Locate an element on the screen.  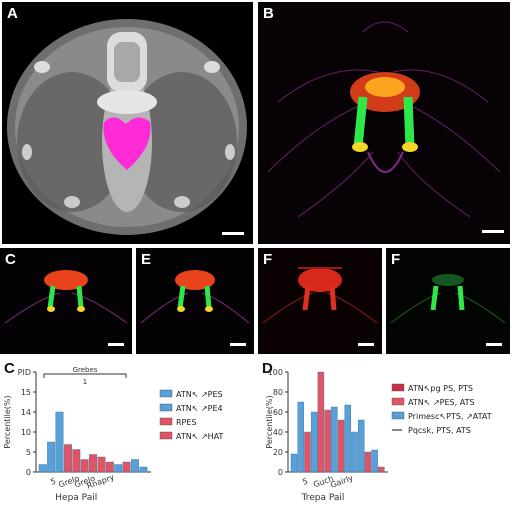
x-axis-label: Trepa Pail is located at coordinates (323, 498).